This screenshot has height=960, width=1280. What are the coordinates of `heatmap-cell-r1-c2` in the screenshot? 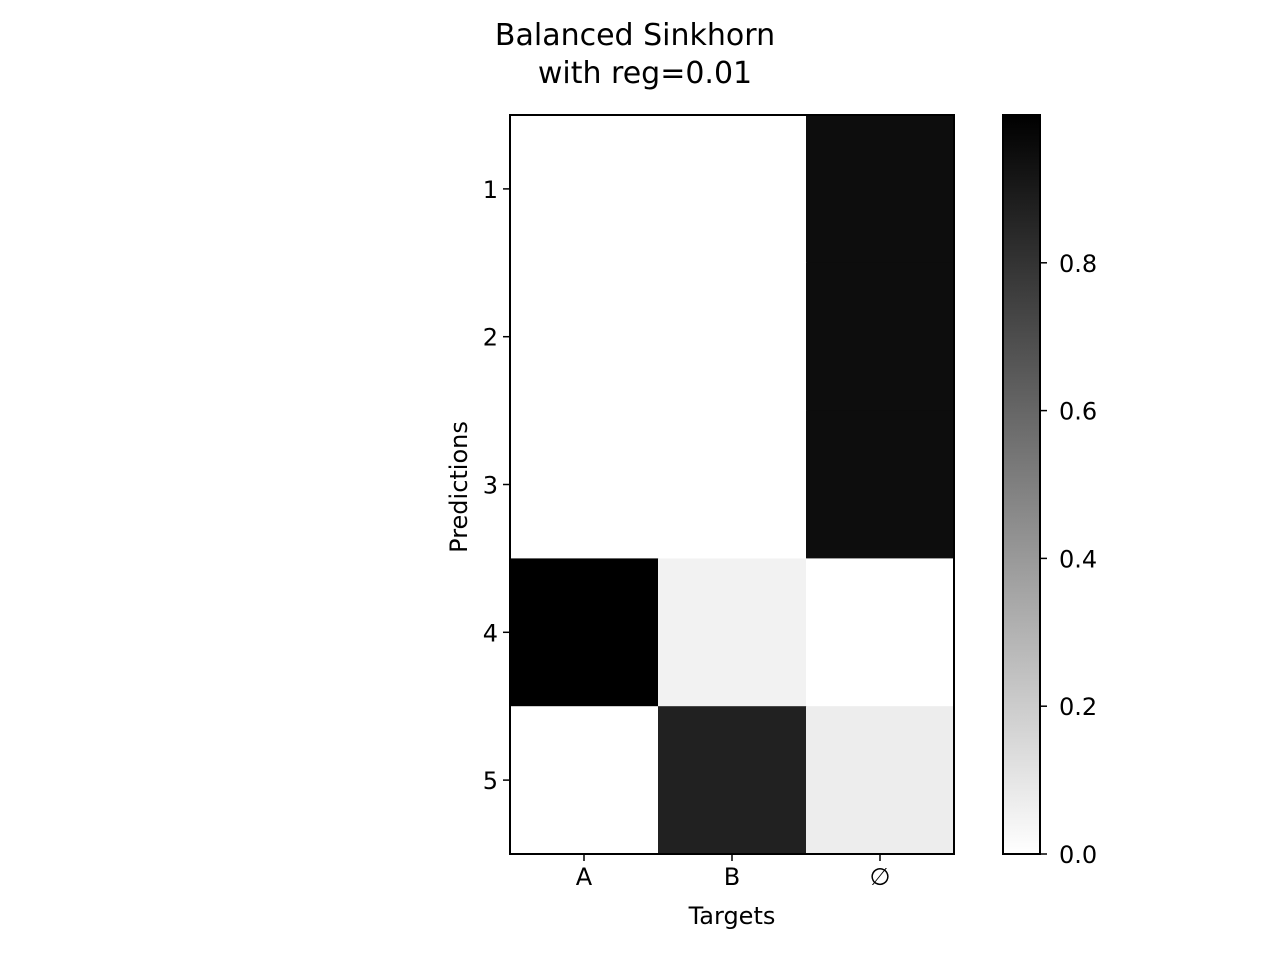 It's located at (732, 189).